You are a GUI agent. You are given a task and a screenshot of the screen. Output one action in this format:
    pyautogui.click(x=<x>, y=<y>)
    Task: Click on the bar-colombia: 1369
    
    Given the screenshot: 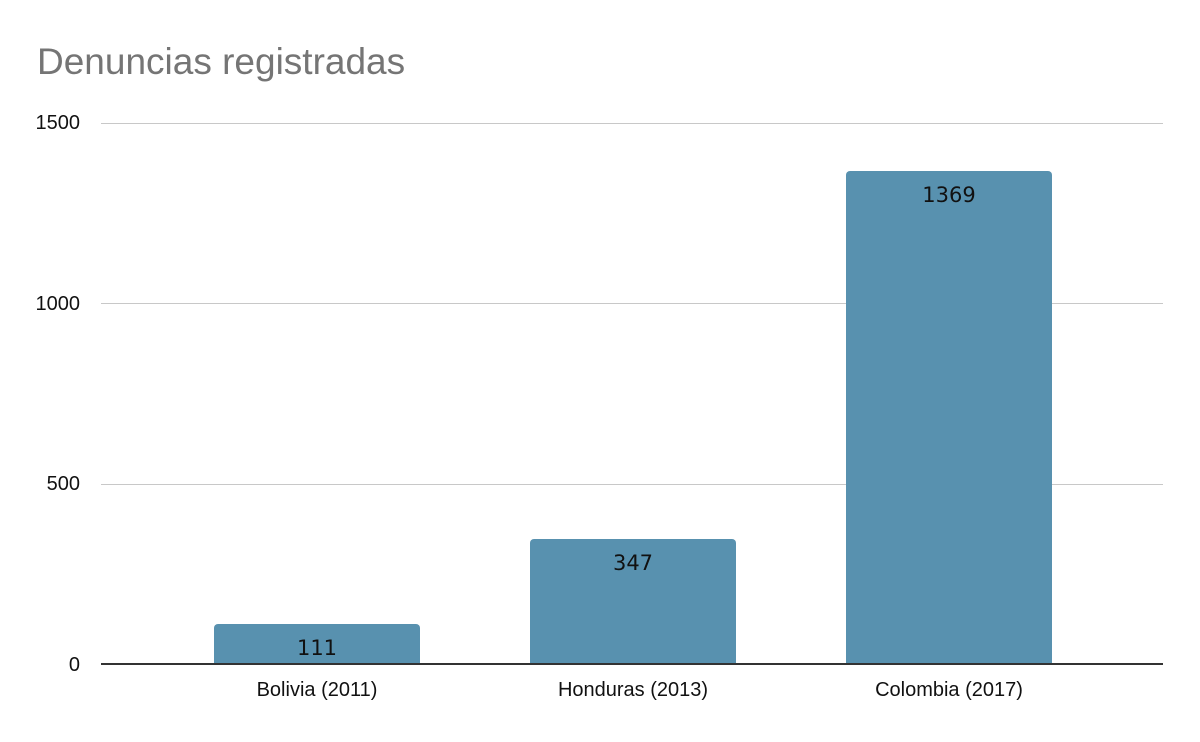 What is the action you would take?
    pyautogui.click(x=949, y=417)
    